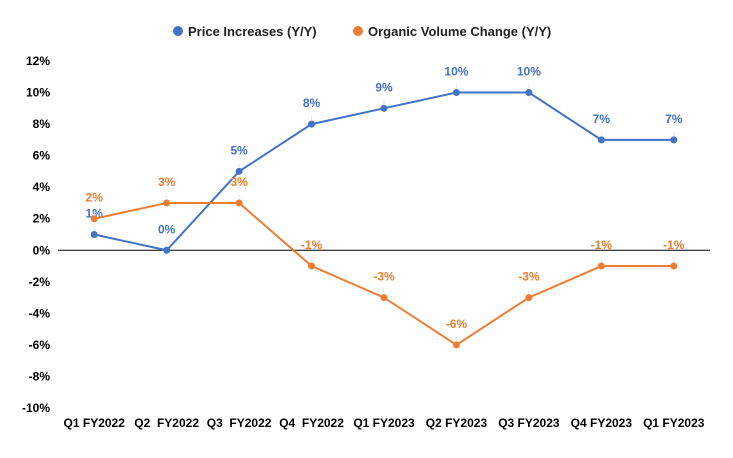  Describe the element at coordinates (457, 423) in the screenshot. I see `x-tick-label: Q2 FY2023` at that location.